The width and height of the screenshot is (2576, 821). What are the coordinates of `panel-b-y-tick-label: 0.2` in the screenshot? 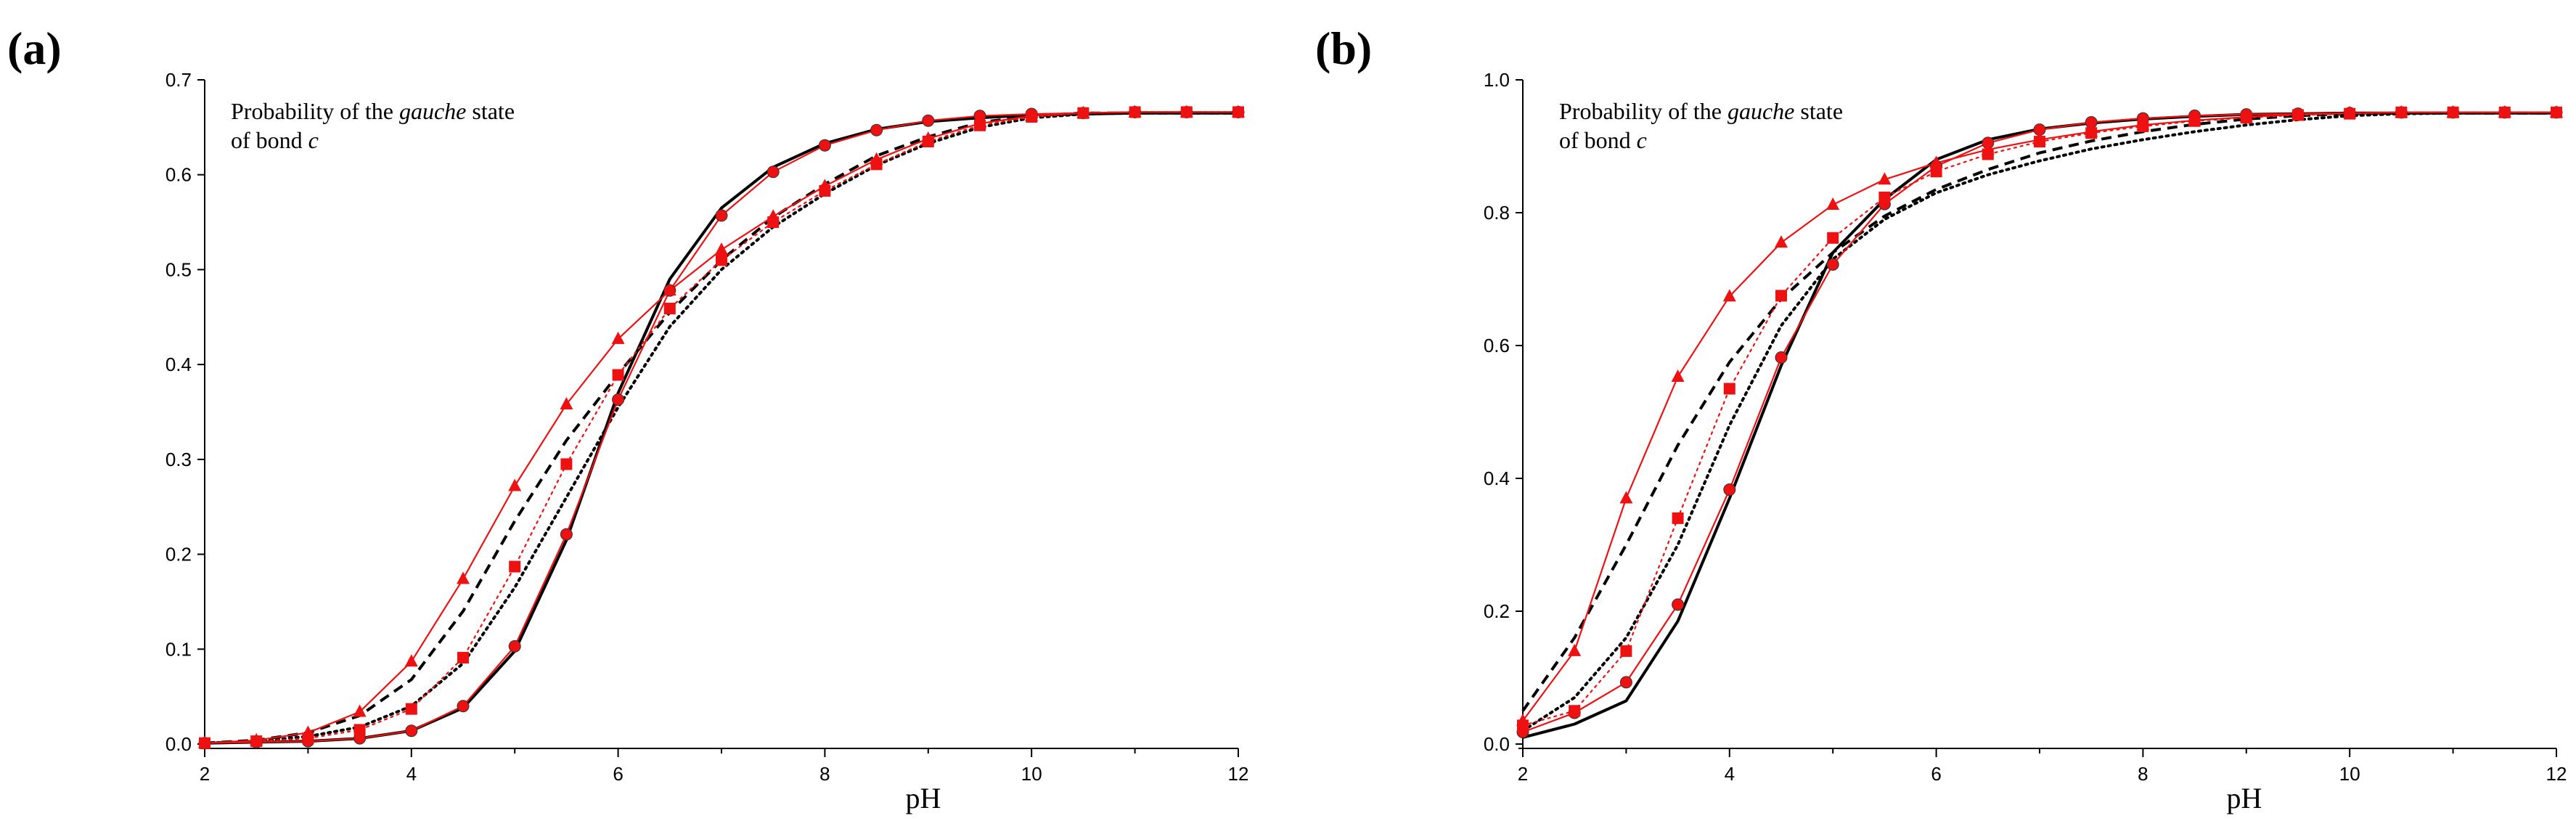 It's located at (1497, 611).